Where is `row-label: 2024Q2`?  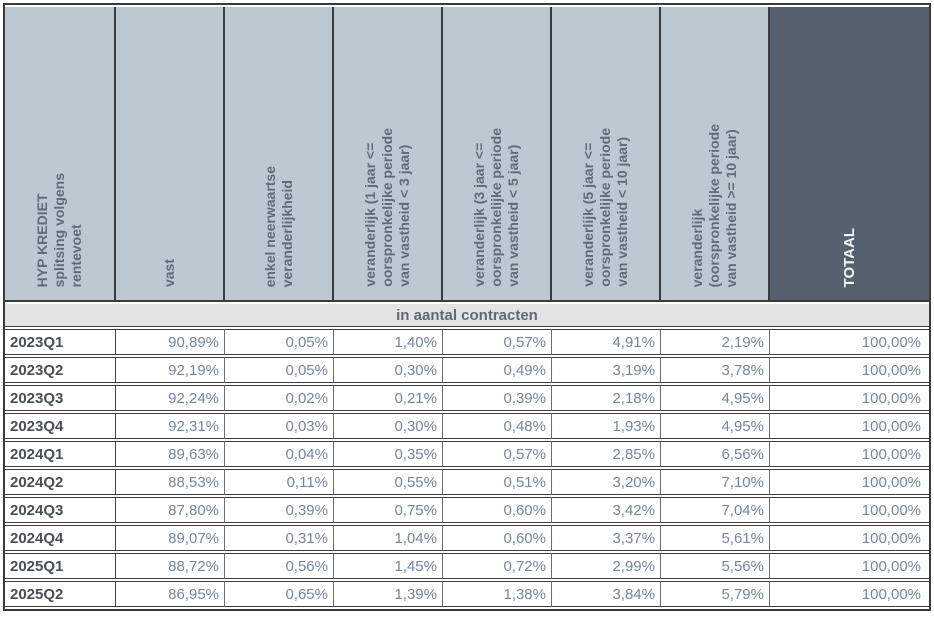
row-label: 2024Q2 is located at coordinates (60, 482).